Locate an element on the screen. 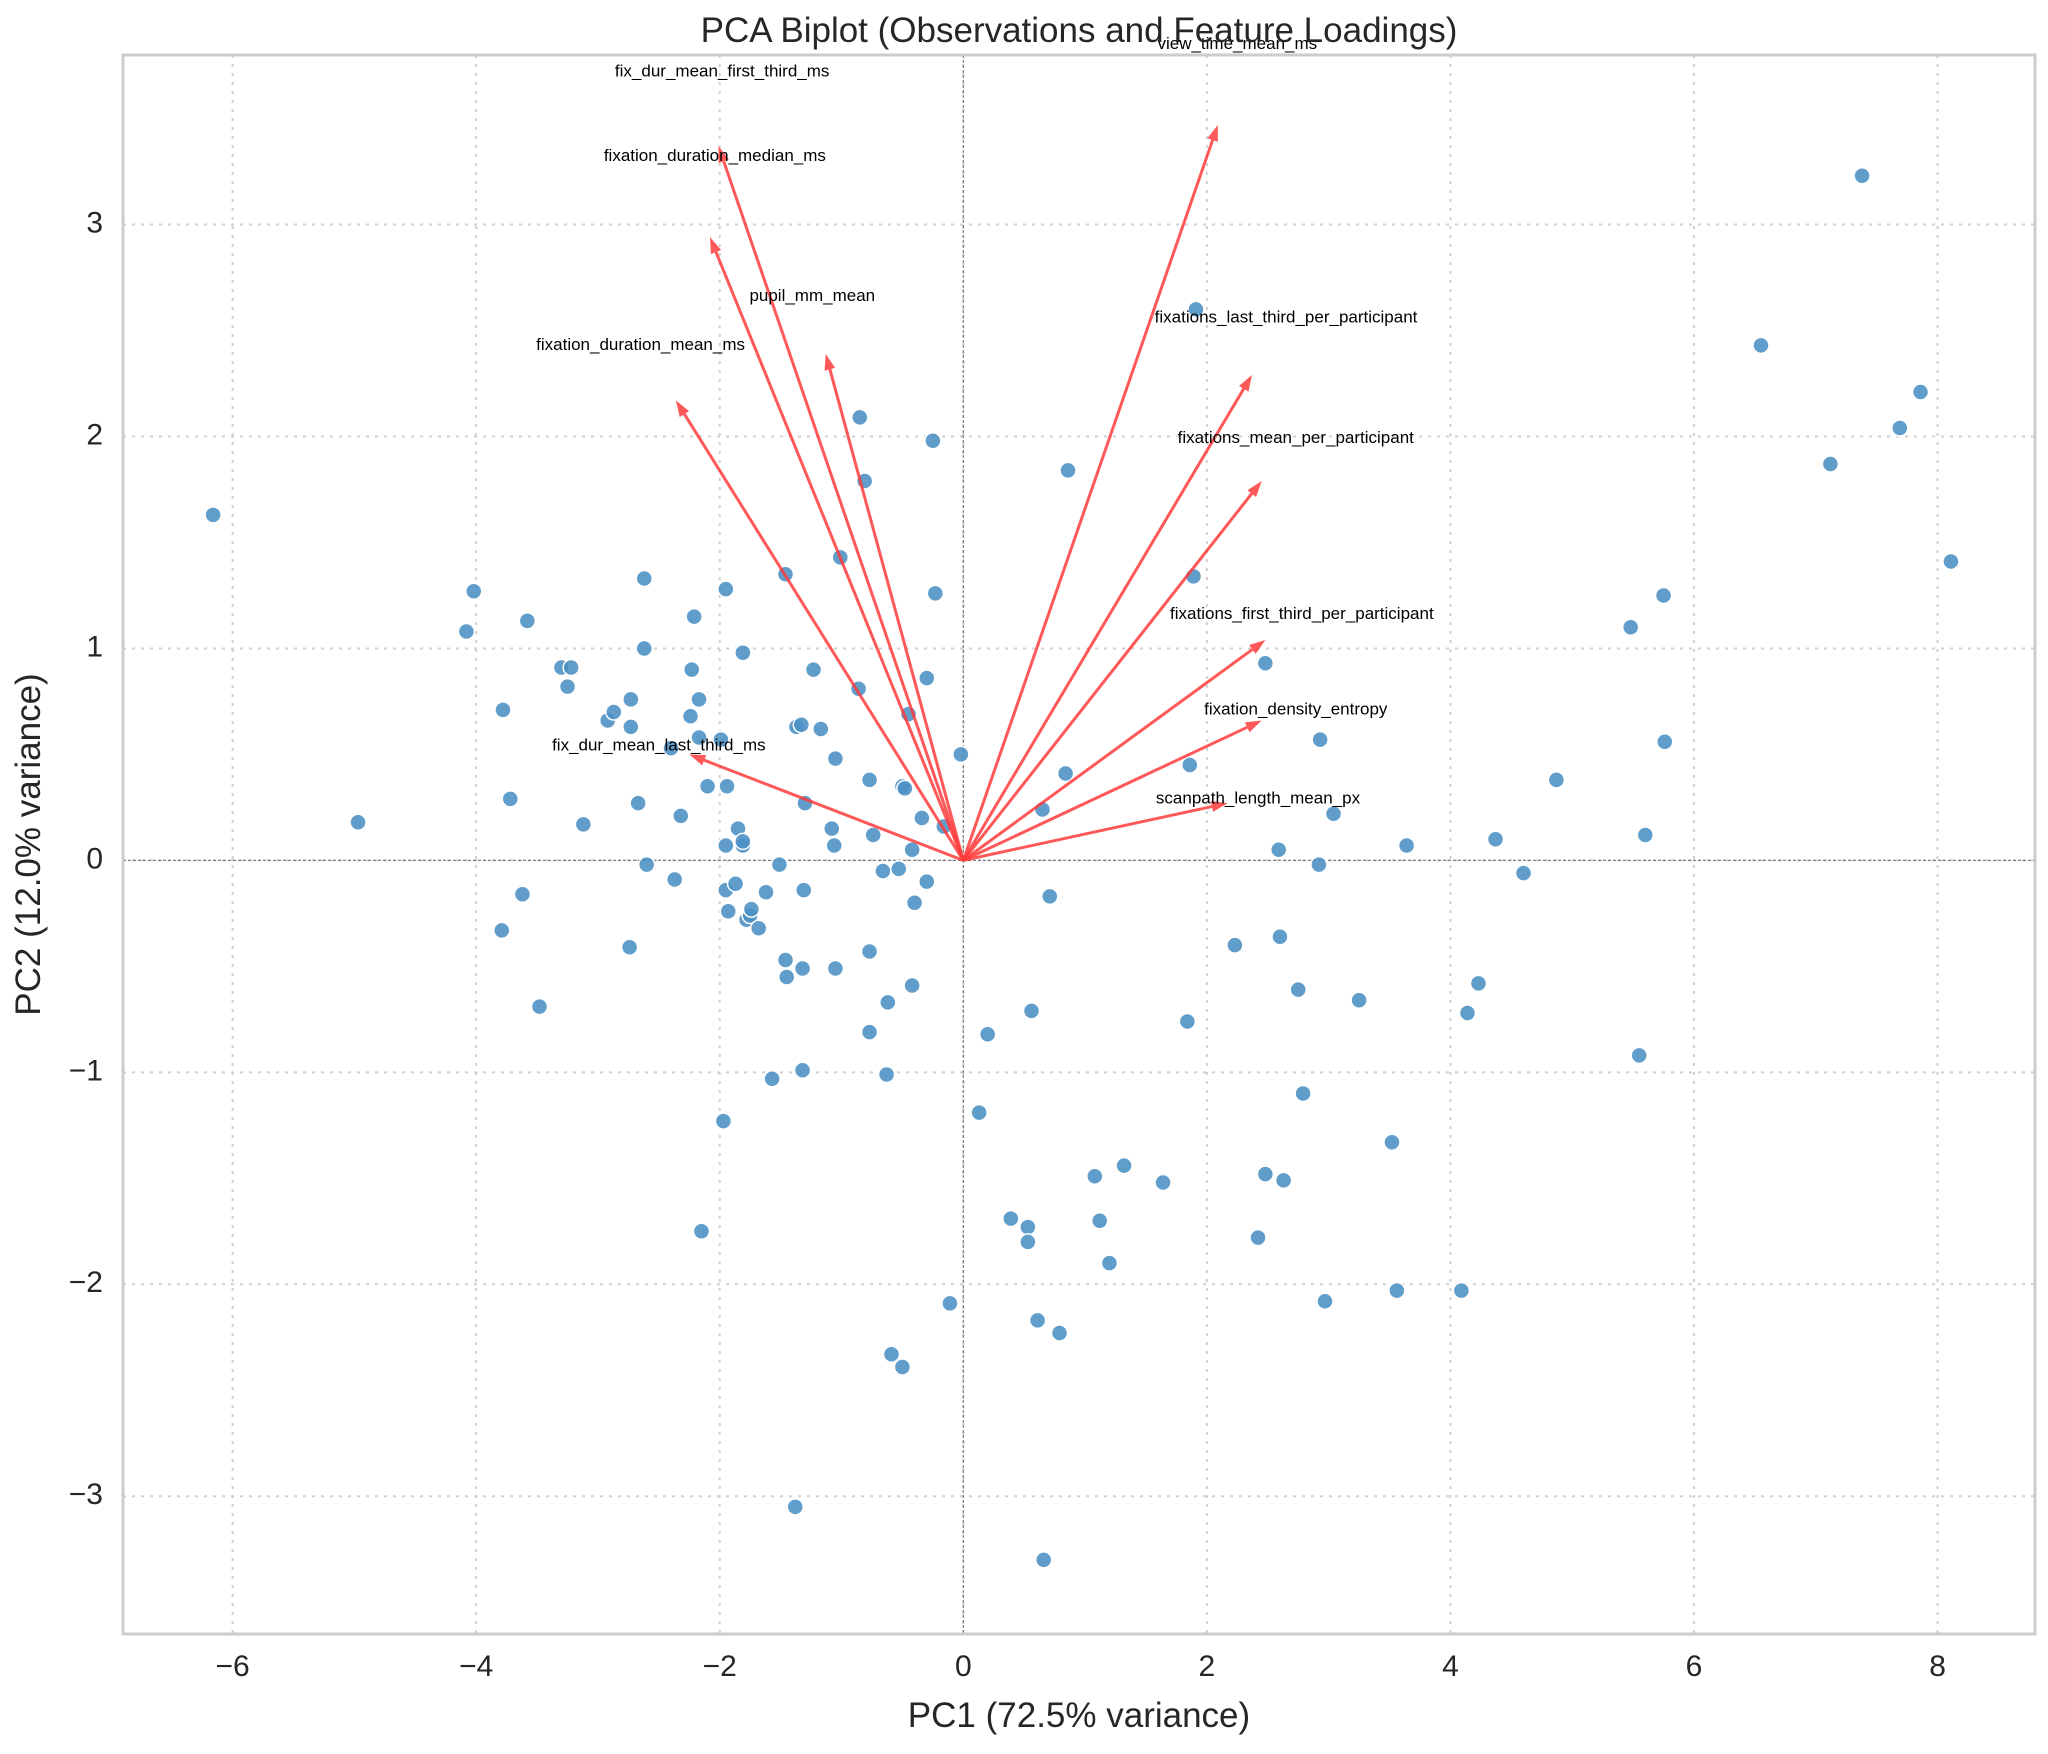 This screenshot has width=2048, height=1754. loading-label: fixations_mean_per_participant is located at coordinates (1296, 437).